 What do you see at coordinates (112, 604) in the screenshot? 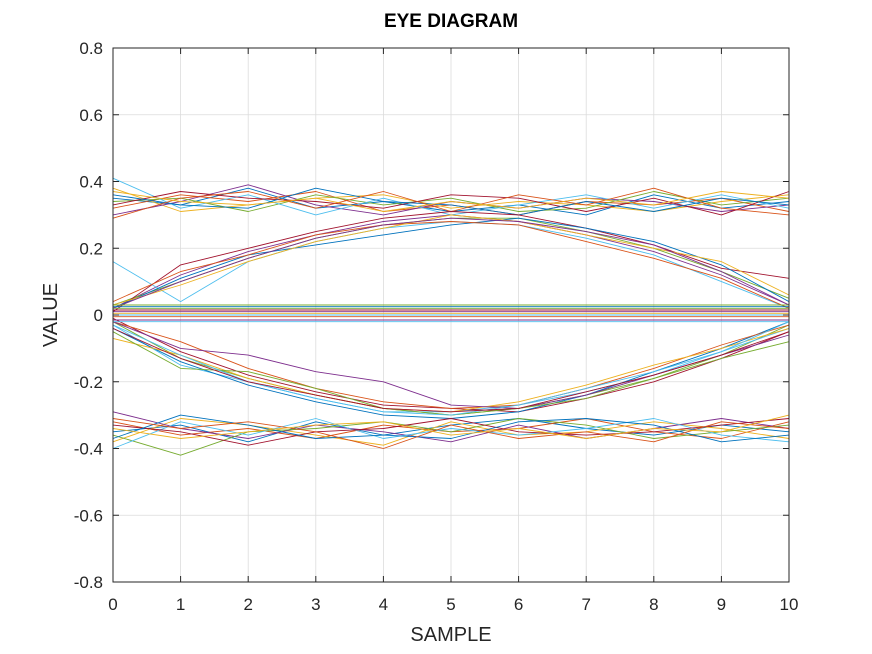
I see `x-tick-label: 0` at bounding box center [112, 604].